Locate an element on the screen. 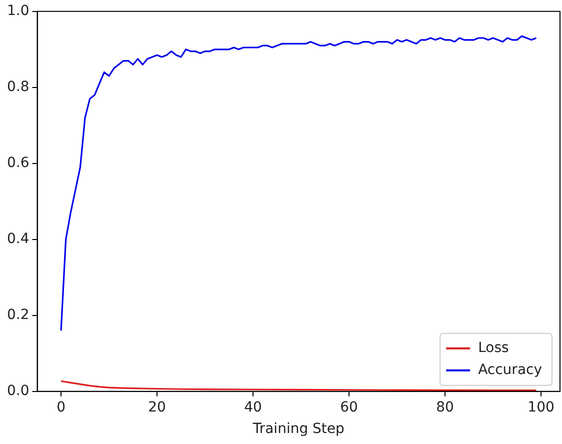  y-tick-label: 0.4 is located at coordinates (18, 239).